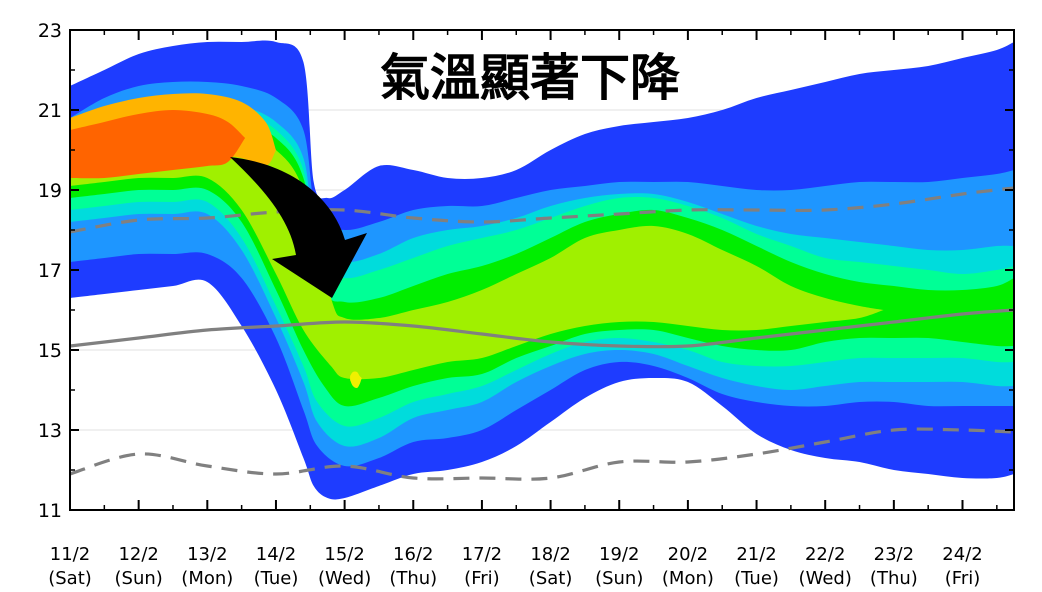 The width and height of the screenshot is (1042, 592). What do you see at coordinates (50, 191) in the screenshot?
I see `y-tick-label: 19` at bounding box center [50, 191].